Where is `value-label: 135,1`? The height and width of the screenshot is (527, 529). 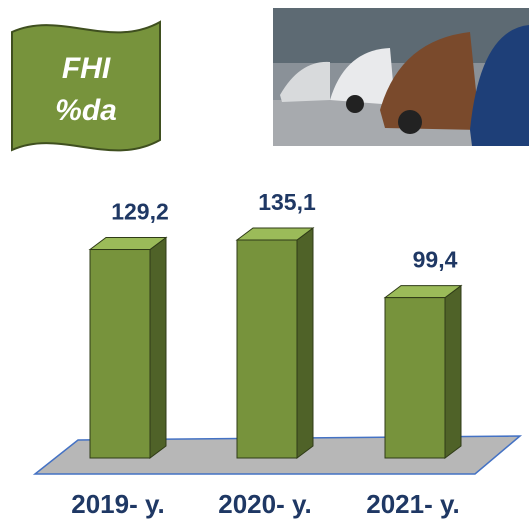 value-label: 135,1 is located at coordinates (287, 202).